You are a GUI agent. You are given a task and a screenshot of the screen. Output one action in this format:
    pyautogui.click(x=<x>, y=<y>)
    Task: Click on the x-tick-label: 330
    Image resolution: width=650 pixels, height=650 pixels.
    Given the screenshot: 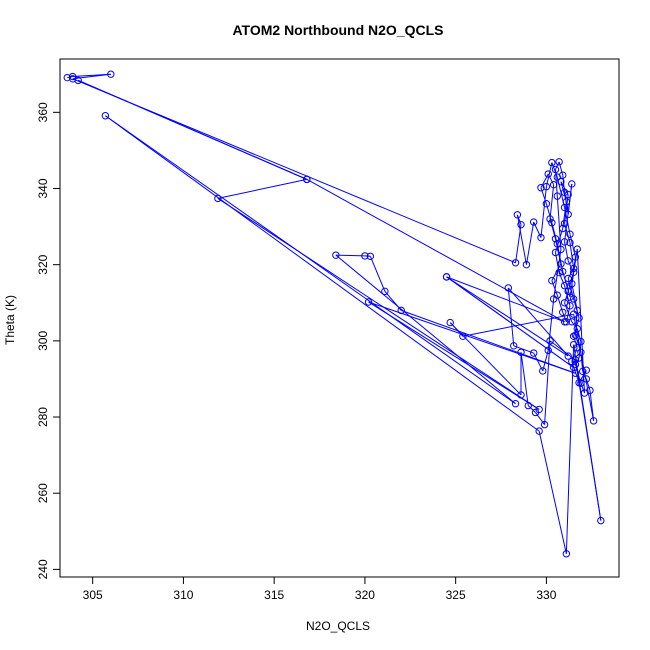 What is the action you would take?
    pyautogui.click(x=546, y=595)
    